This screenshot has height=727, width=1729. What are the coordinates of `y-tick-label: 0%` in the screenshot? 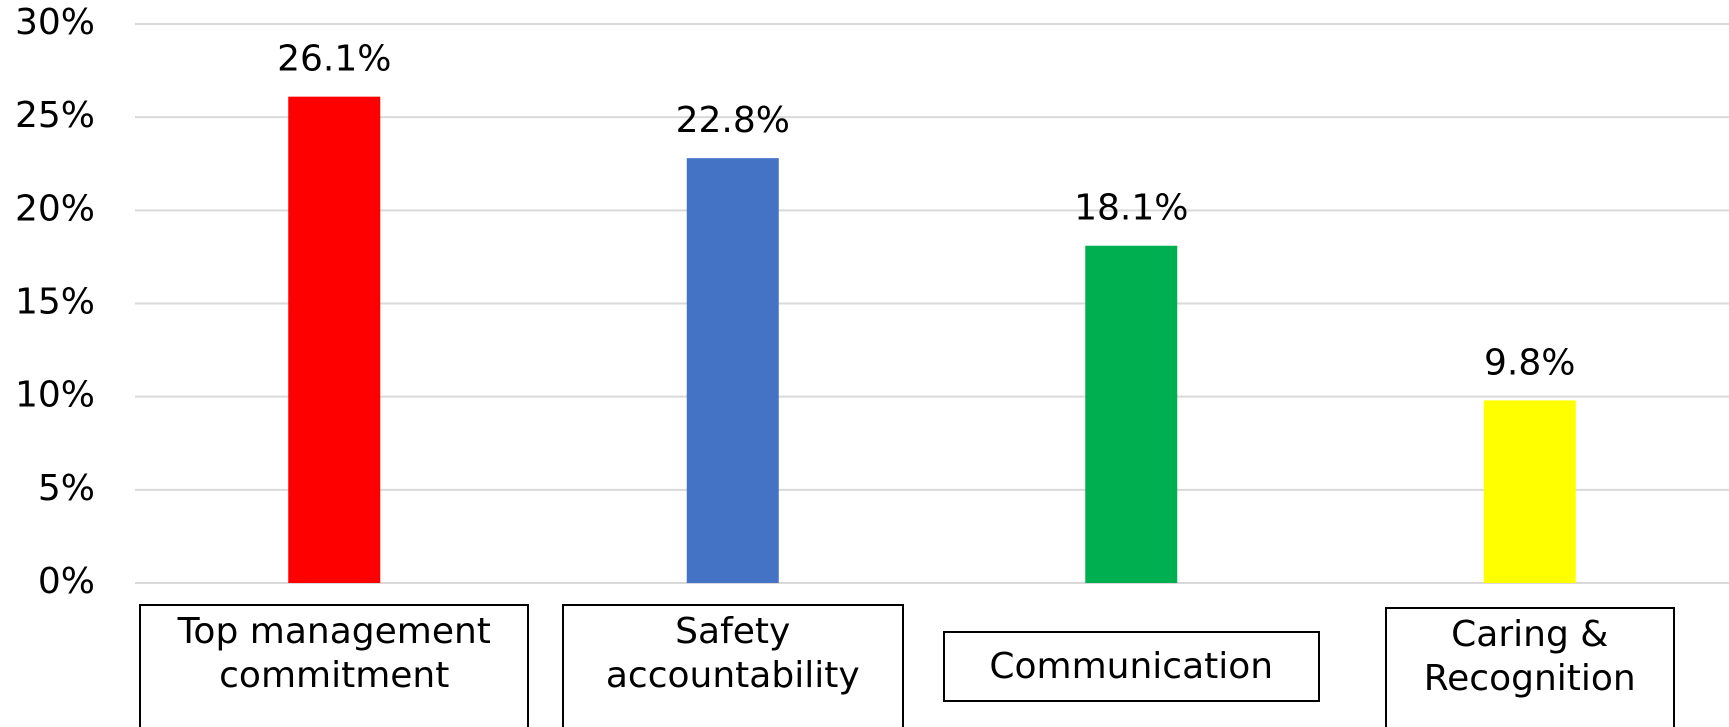 It's located at (66, 581).